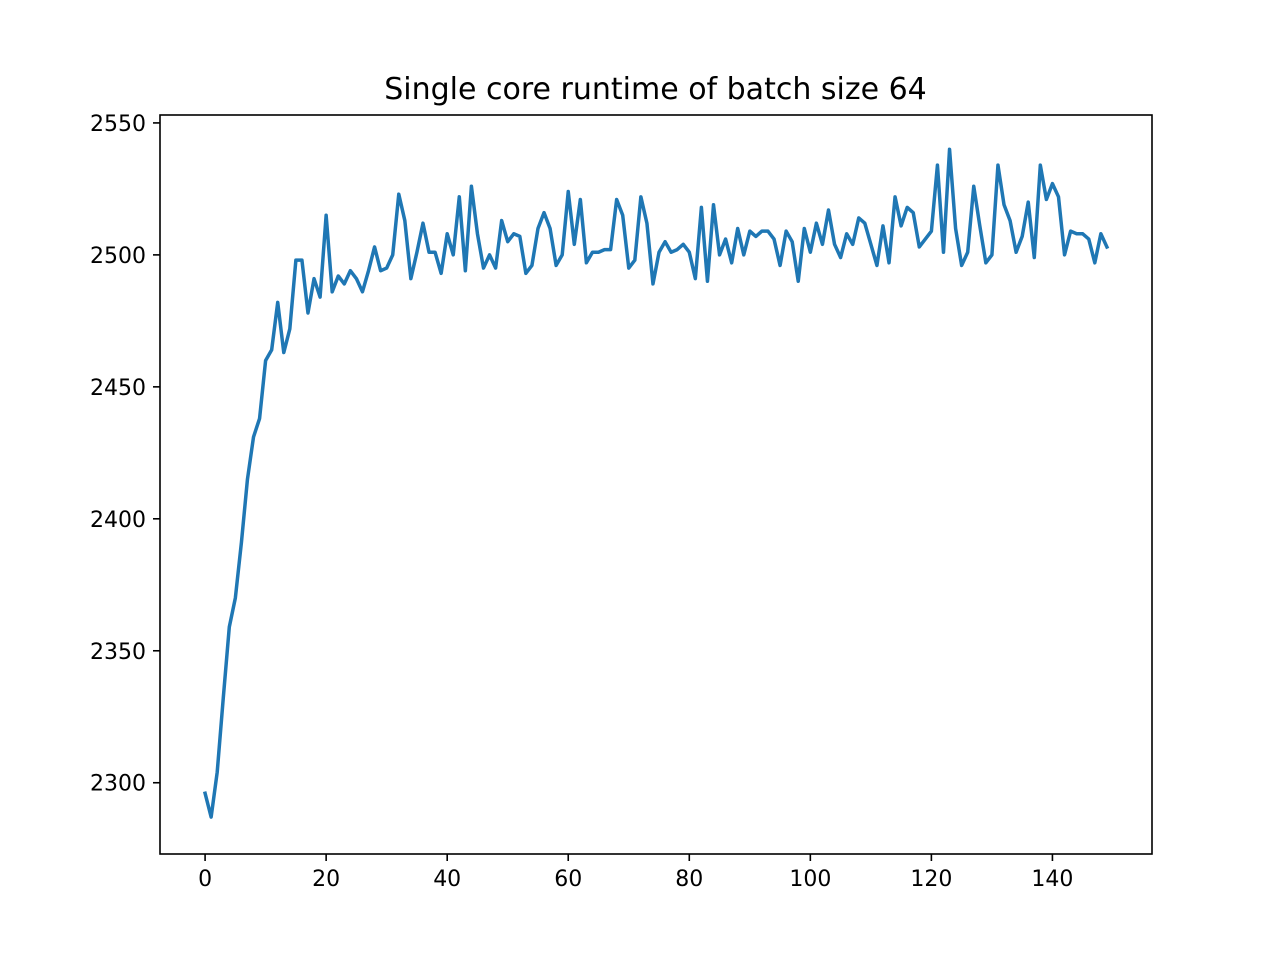 The image size is (1280, 964). Describe the element at coordinates (810, 879) in the screenshot. I see `x-tick-label: 100` at that location.